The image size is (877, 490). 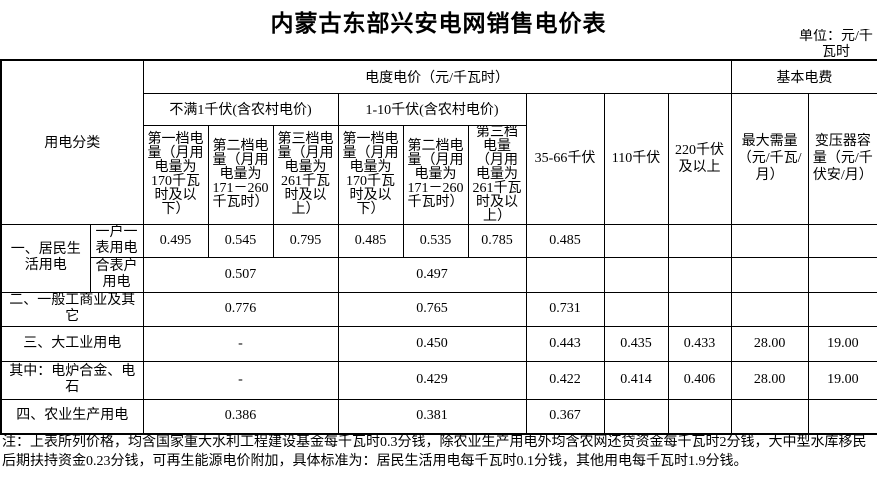 I want to click on col-header-tier1-lt1kv: 第一档电量（月用电量为170千瓦时及以下）, so click(x=175, y=174).